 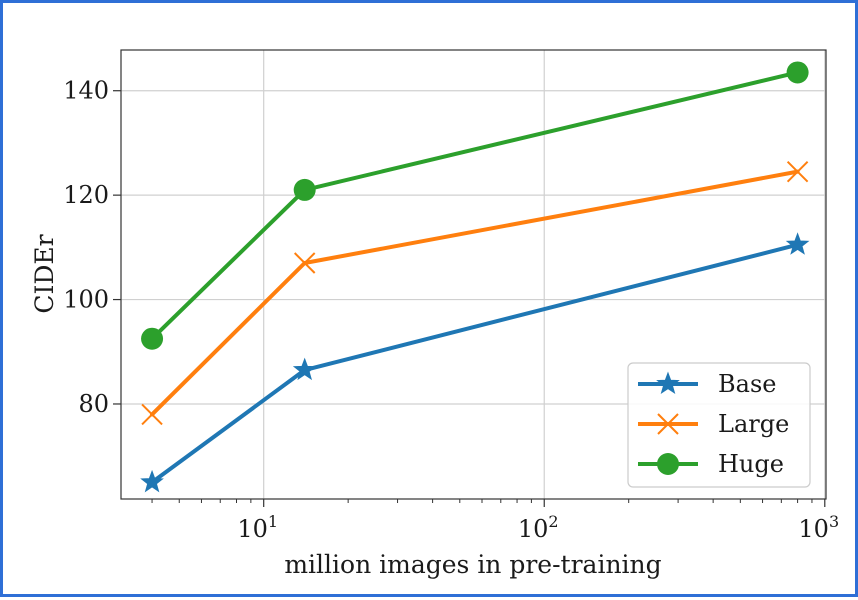 I want to click on legend-marker-large, so click(x=668, y=424).